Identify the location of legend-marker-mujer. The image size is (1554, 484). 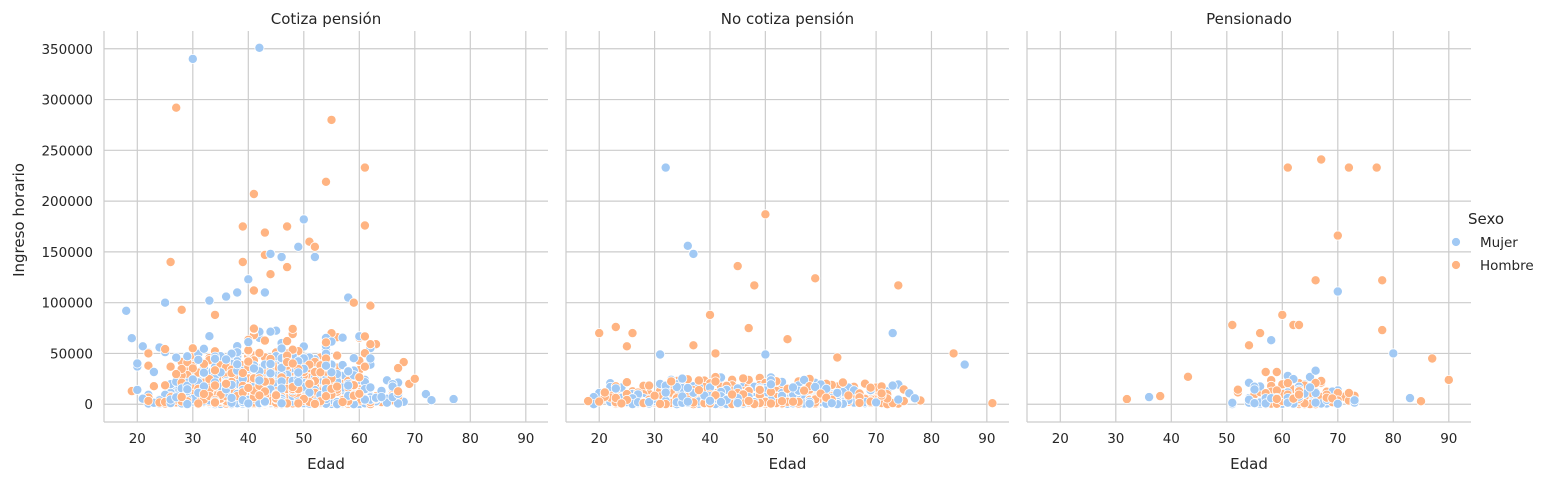
(1456, 242).